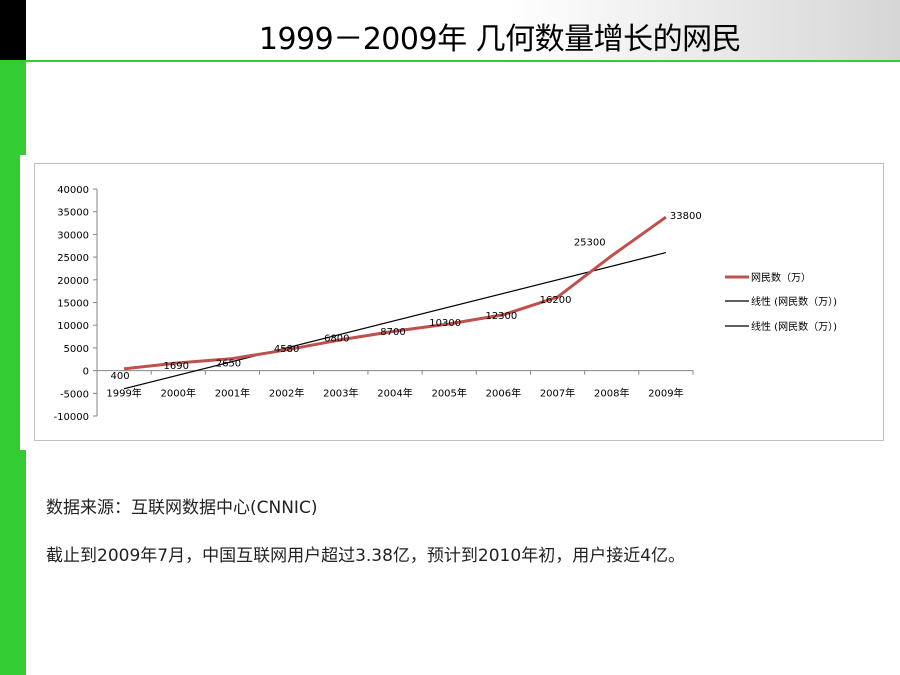 The width and height of the screenshot is (900, 675). I want to click on x-tick-label: 2009年, so click(665, 393).